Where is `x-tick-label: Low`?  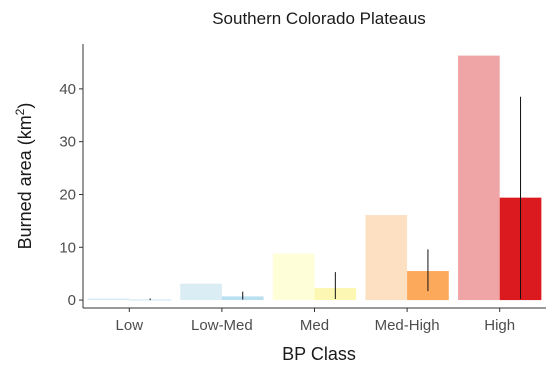 x-tick-label: Low is located at coordinates (130, 325).